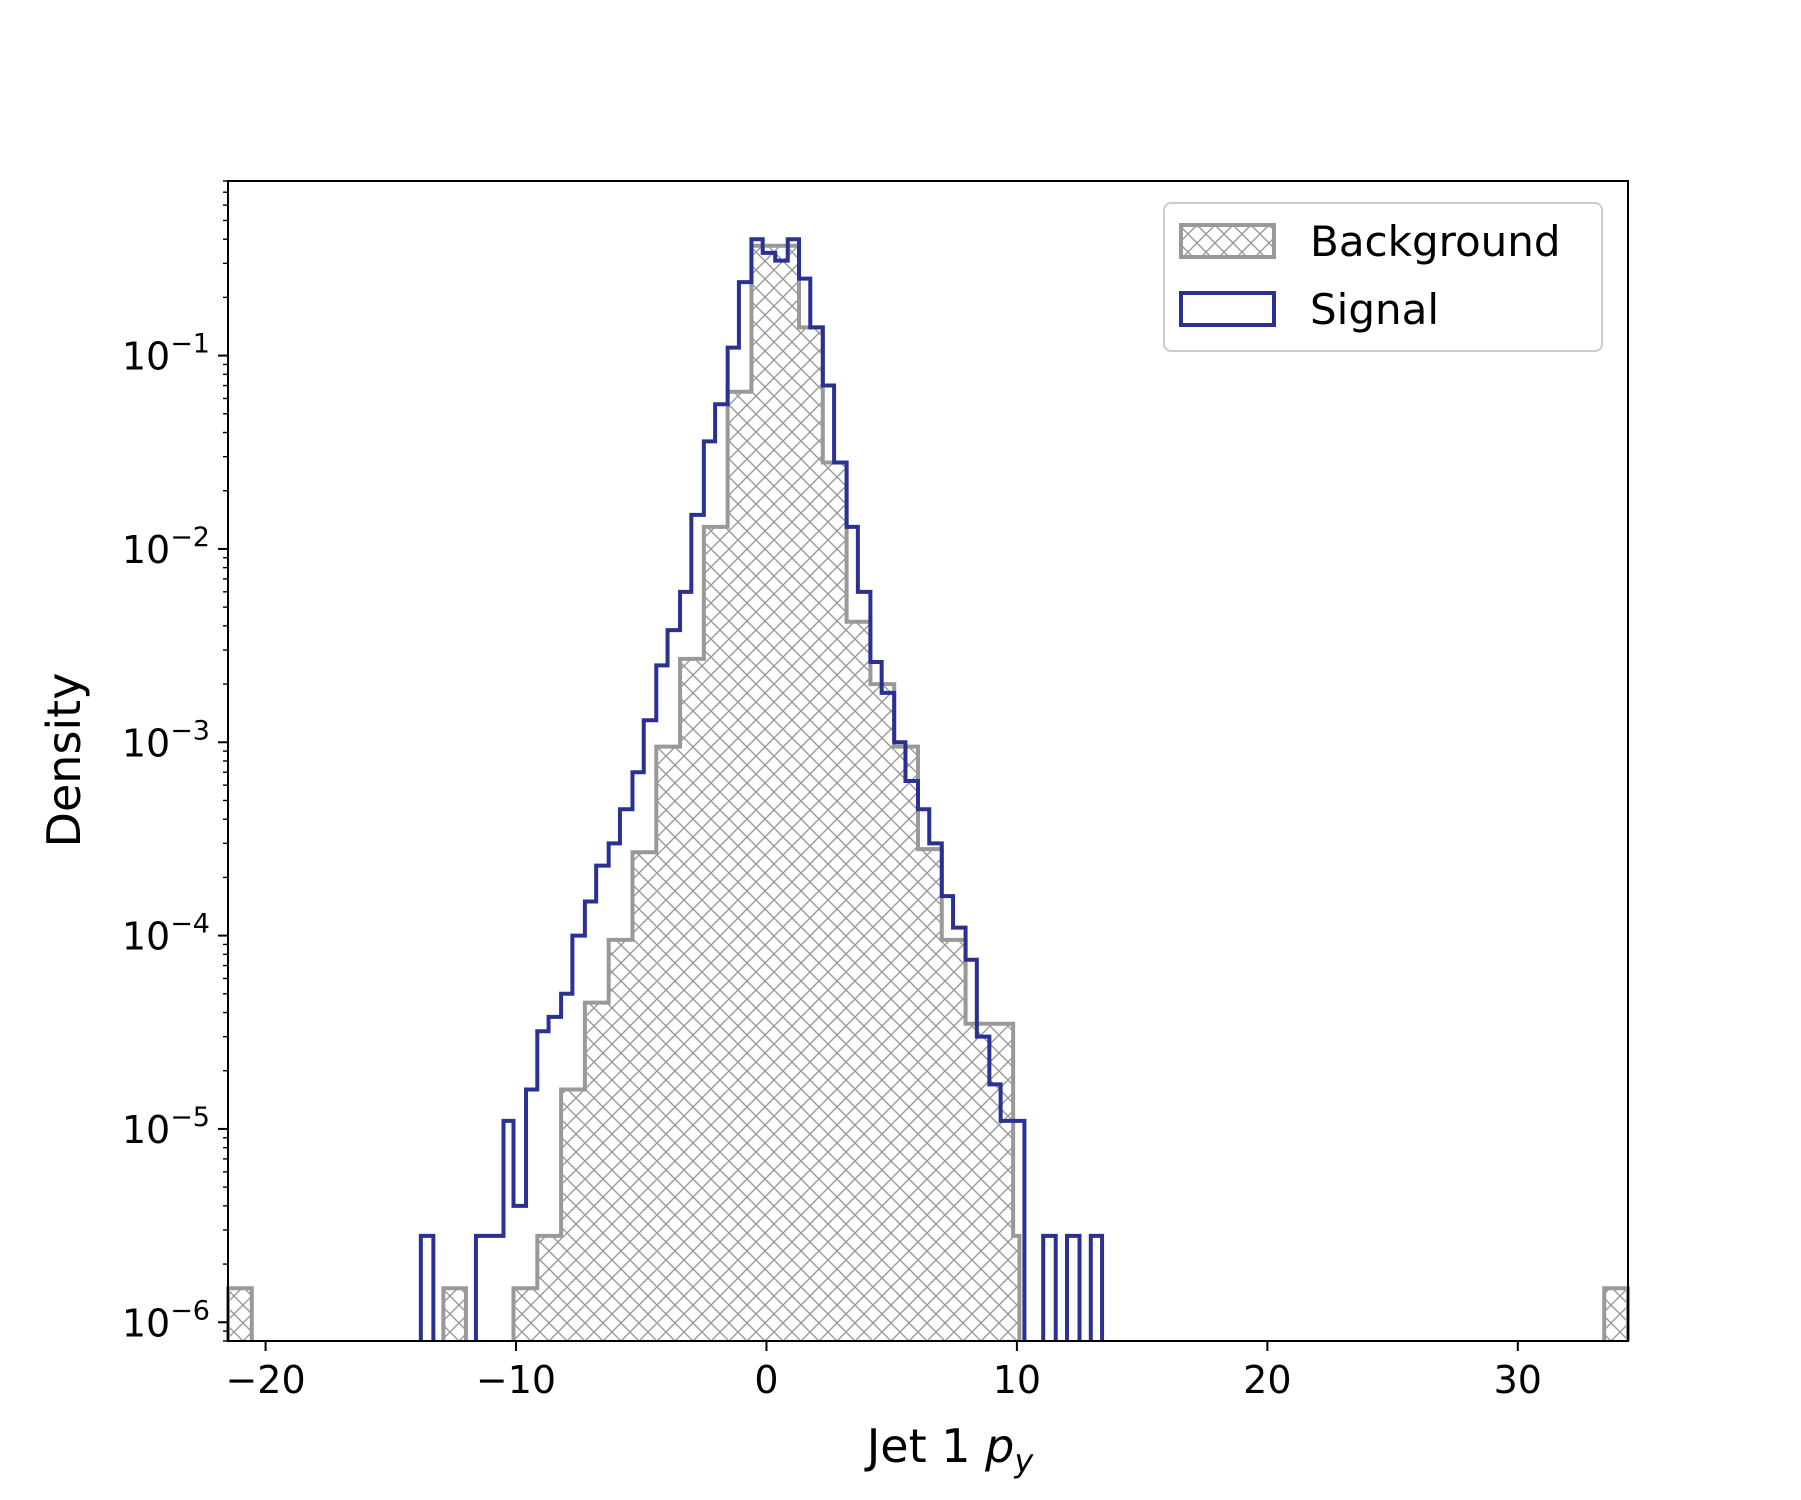 This screenshot has height=1500, width=1801. I want to click on y-tick-label: 10⁻⁶, so click(166, 1320).